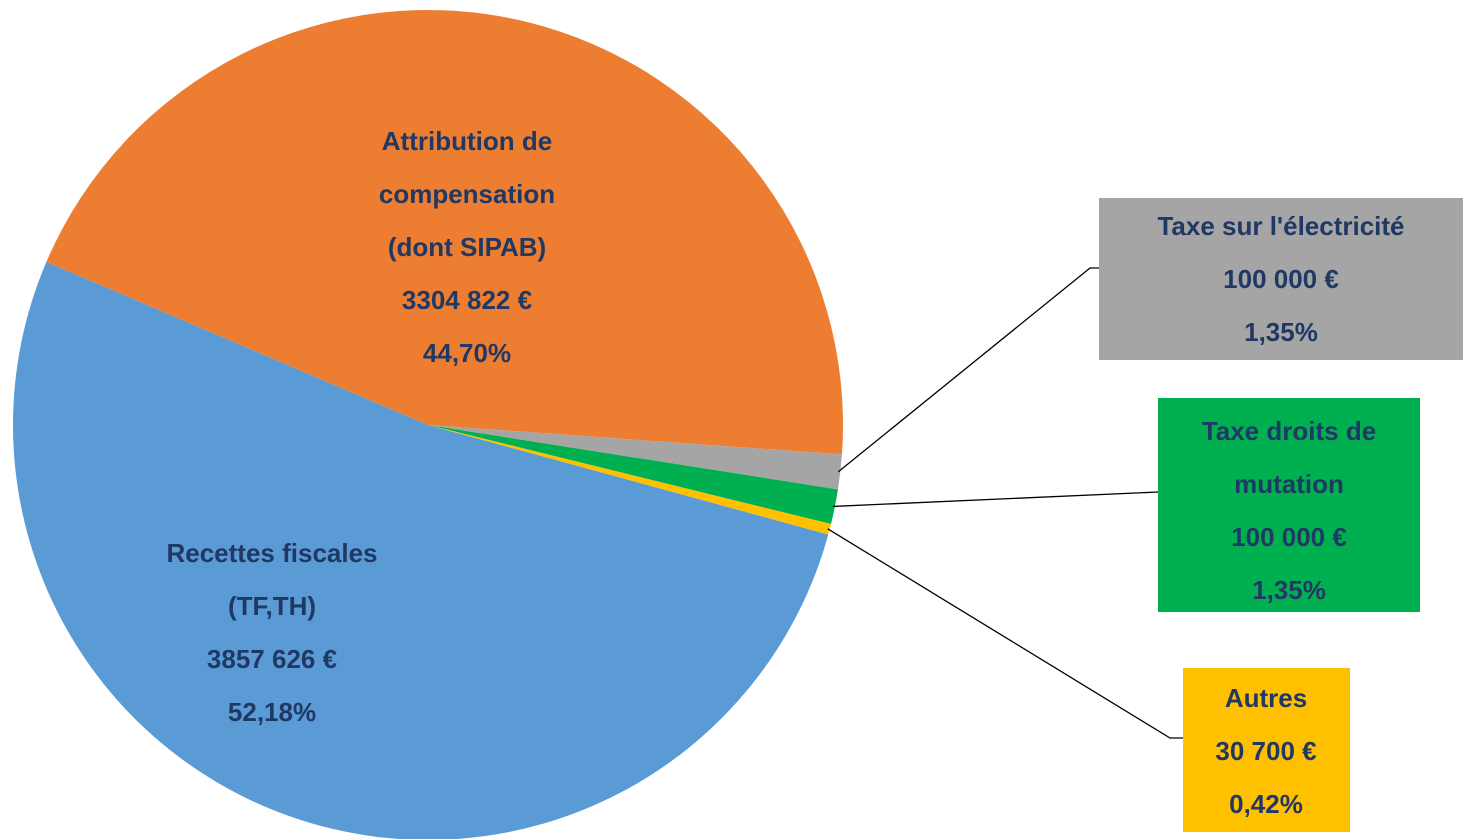 Image resolution: width=1463 pixels, height=839 pixels. I want to click on value-label: 30 700 €, so click(1265, 751).